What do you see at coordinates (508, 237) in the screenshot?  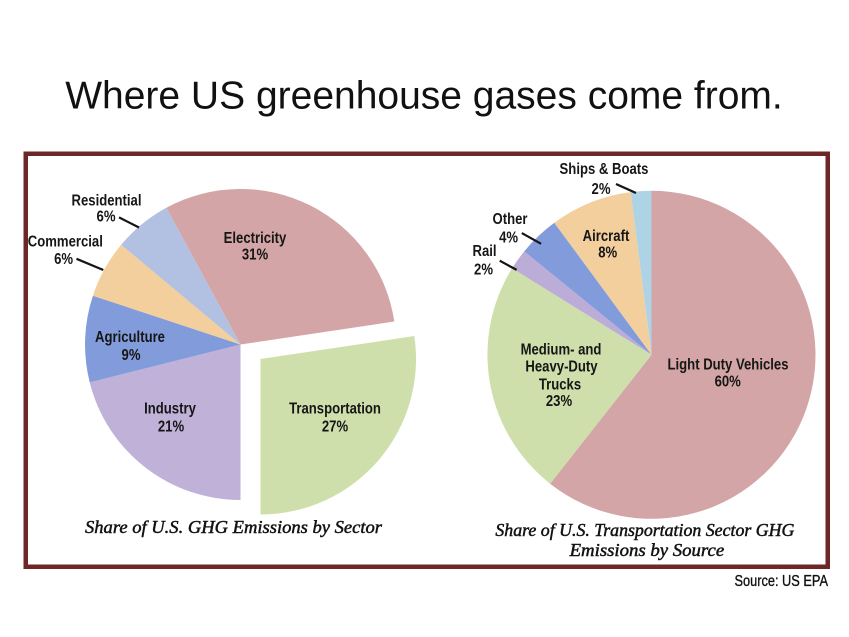 I see `svg-text: 4%` at bounding box center [508, 237].